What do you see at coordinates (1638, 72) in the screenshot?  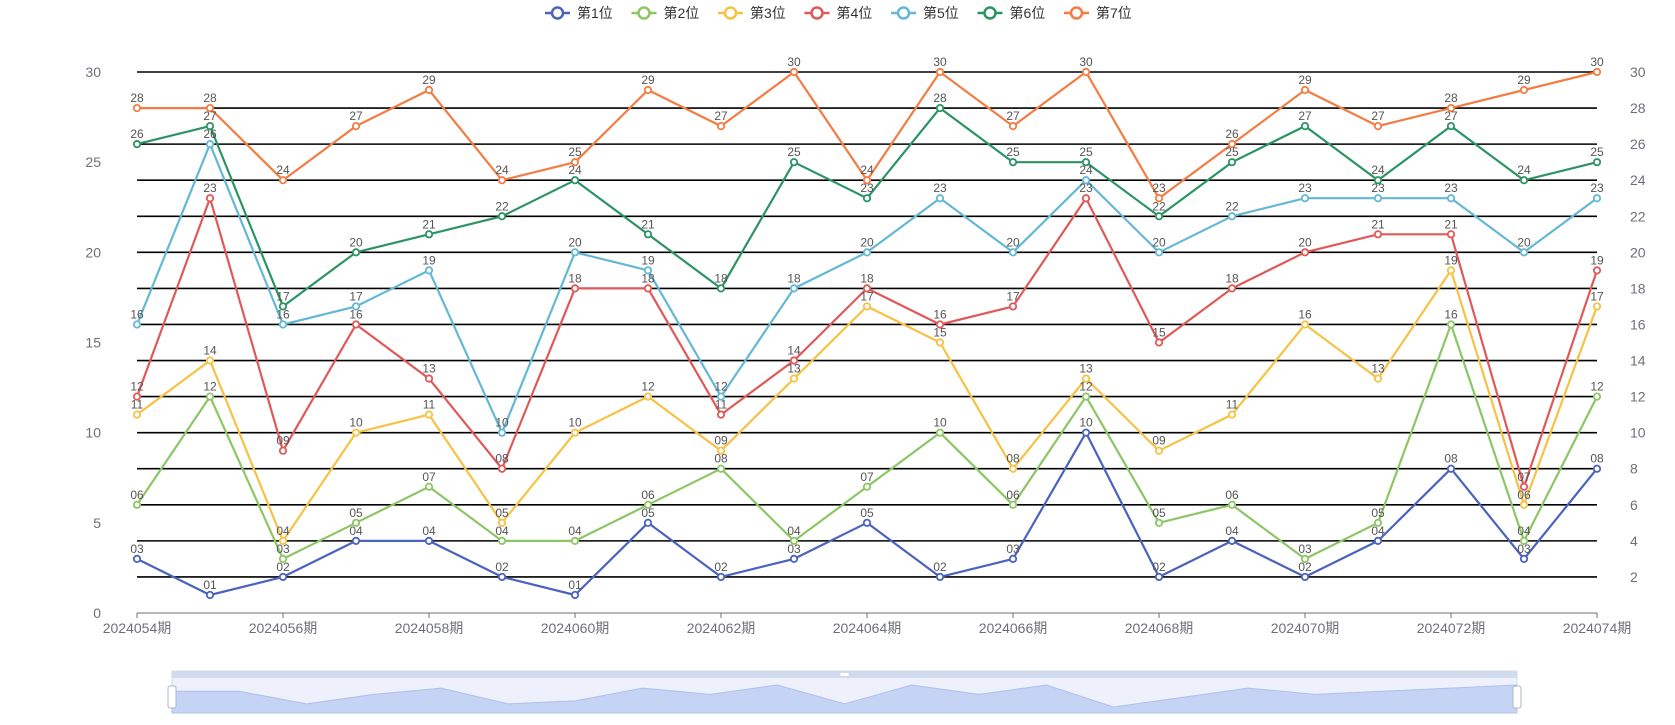 I see `y-tick-label-right: 30` at bounding box center [1638, 72].